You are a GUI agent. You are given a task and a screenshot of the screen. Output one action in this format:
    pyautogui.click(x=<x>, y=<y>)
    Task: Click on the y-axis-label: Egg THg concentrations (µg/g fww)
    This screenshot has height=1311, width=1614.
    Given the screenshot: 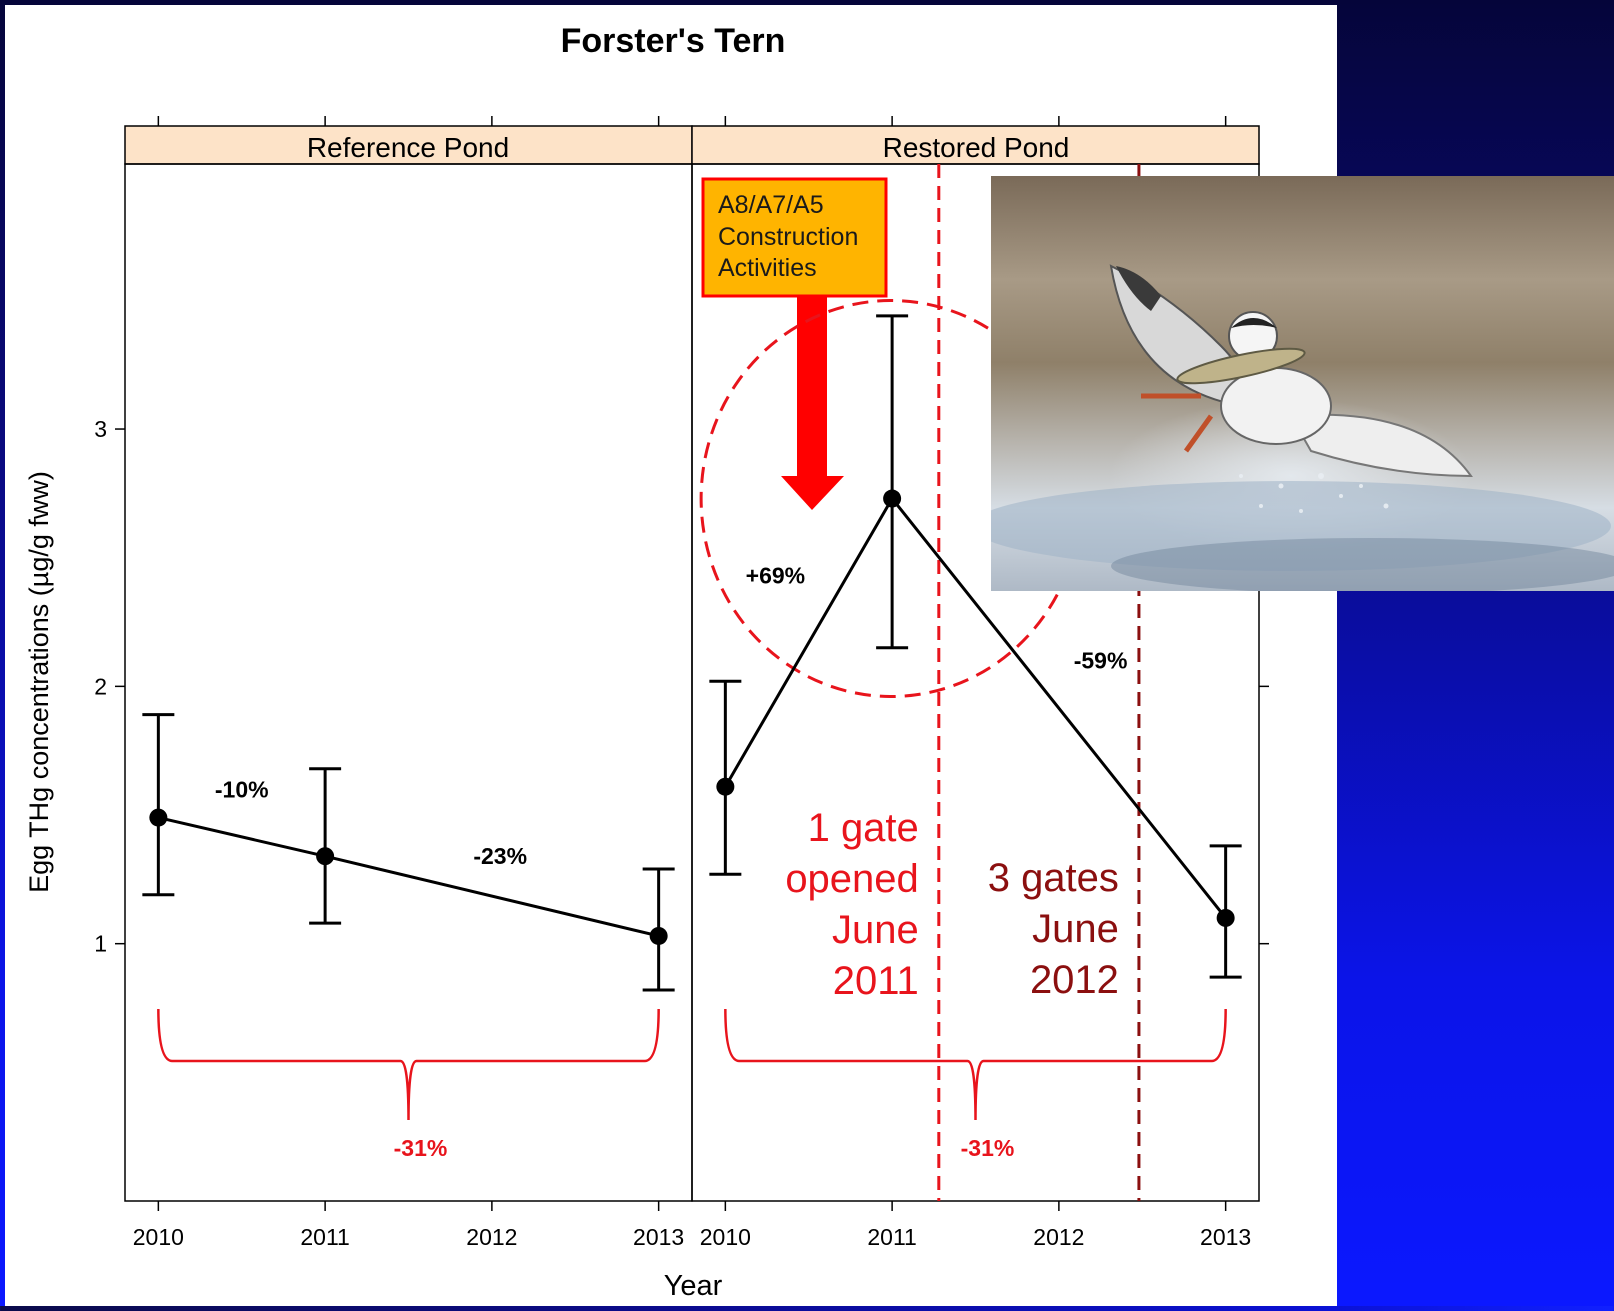 What is the action you would take?
    pyautogui.click(x=39, y=682)
    